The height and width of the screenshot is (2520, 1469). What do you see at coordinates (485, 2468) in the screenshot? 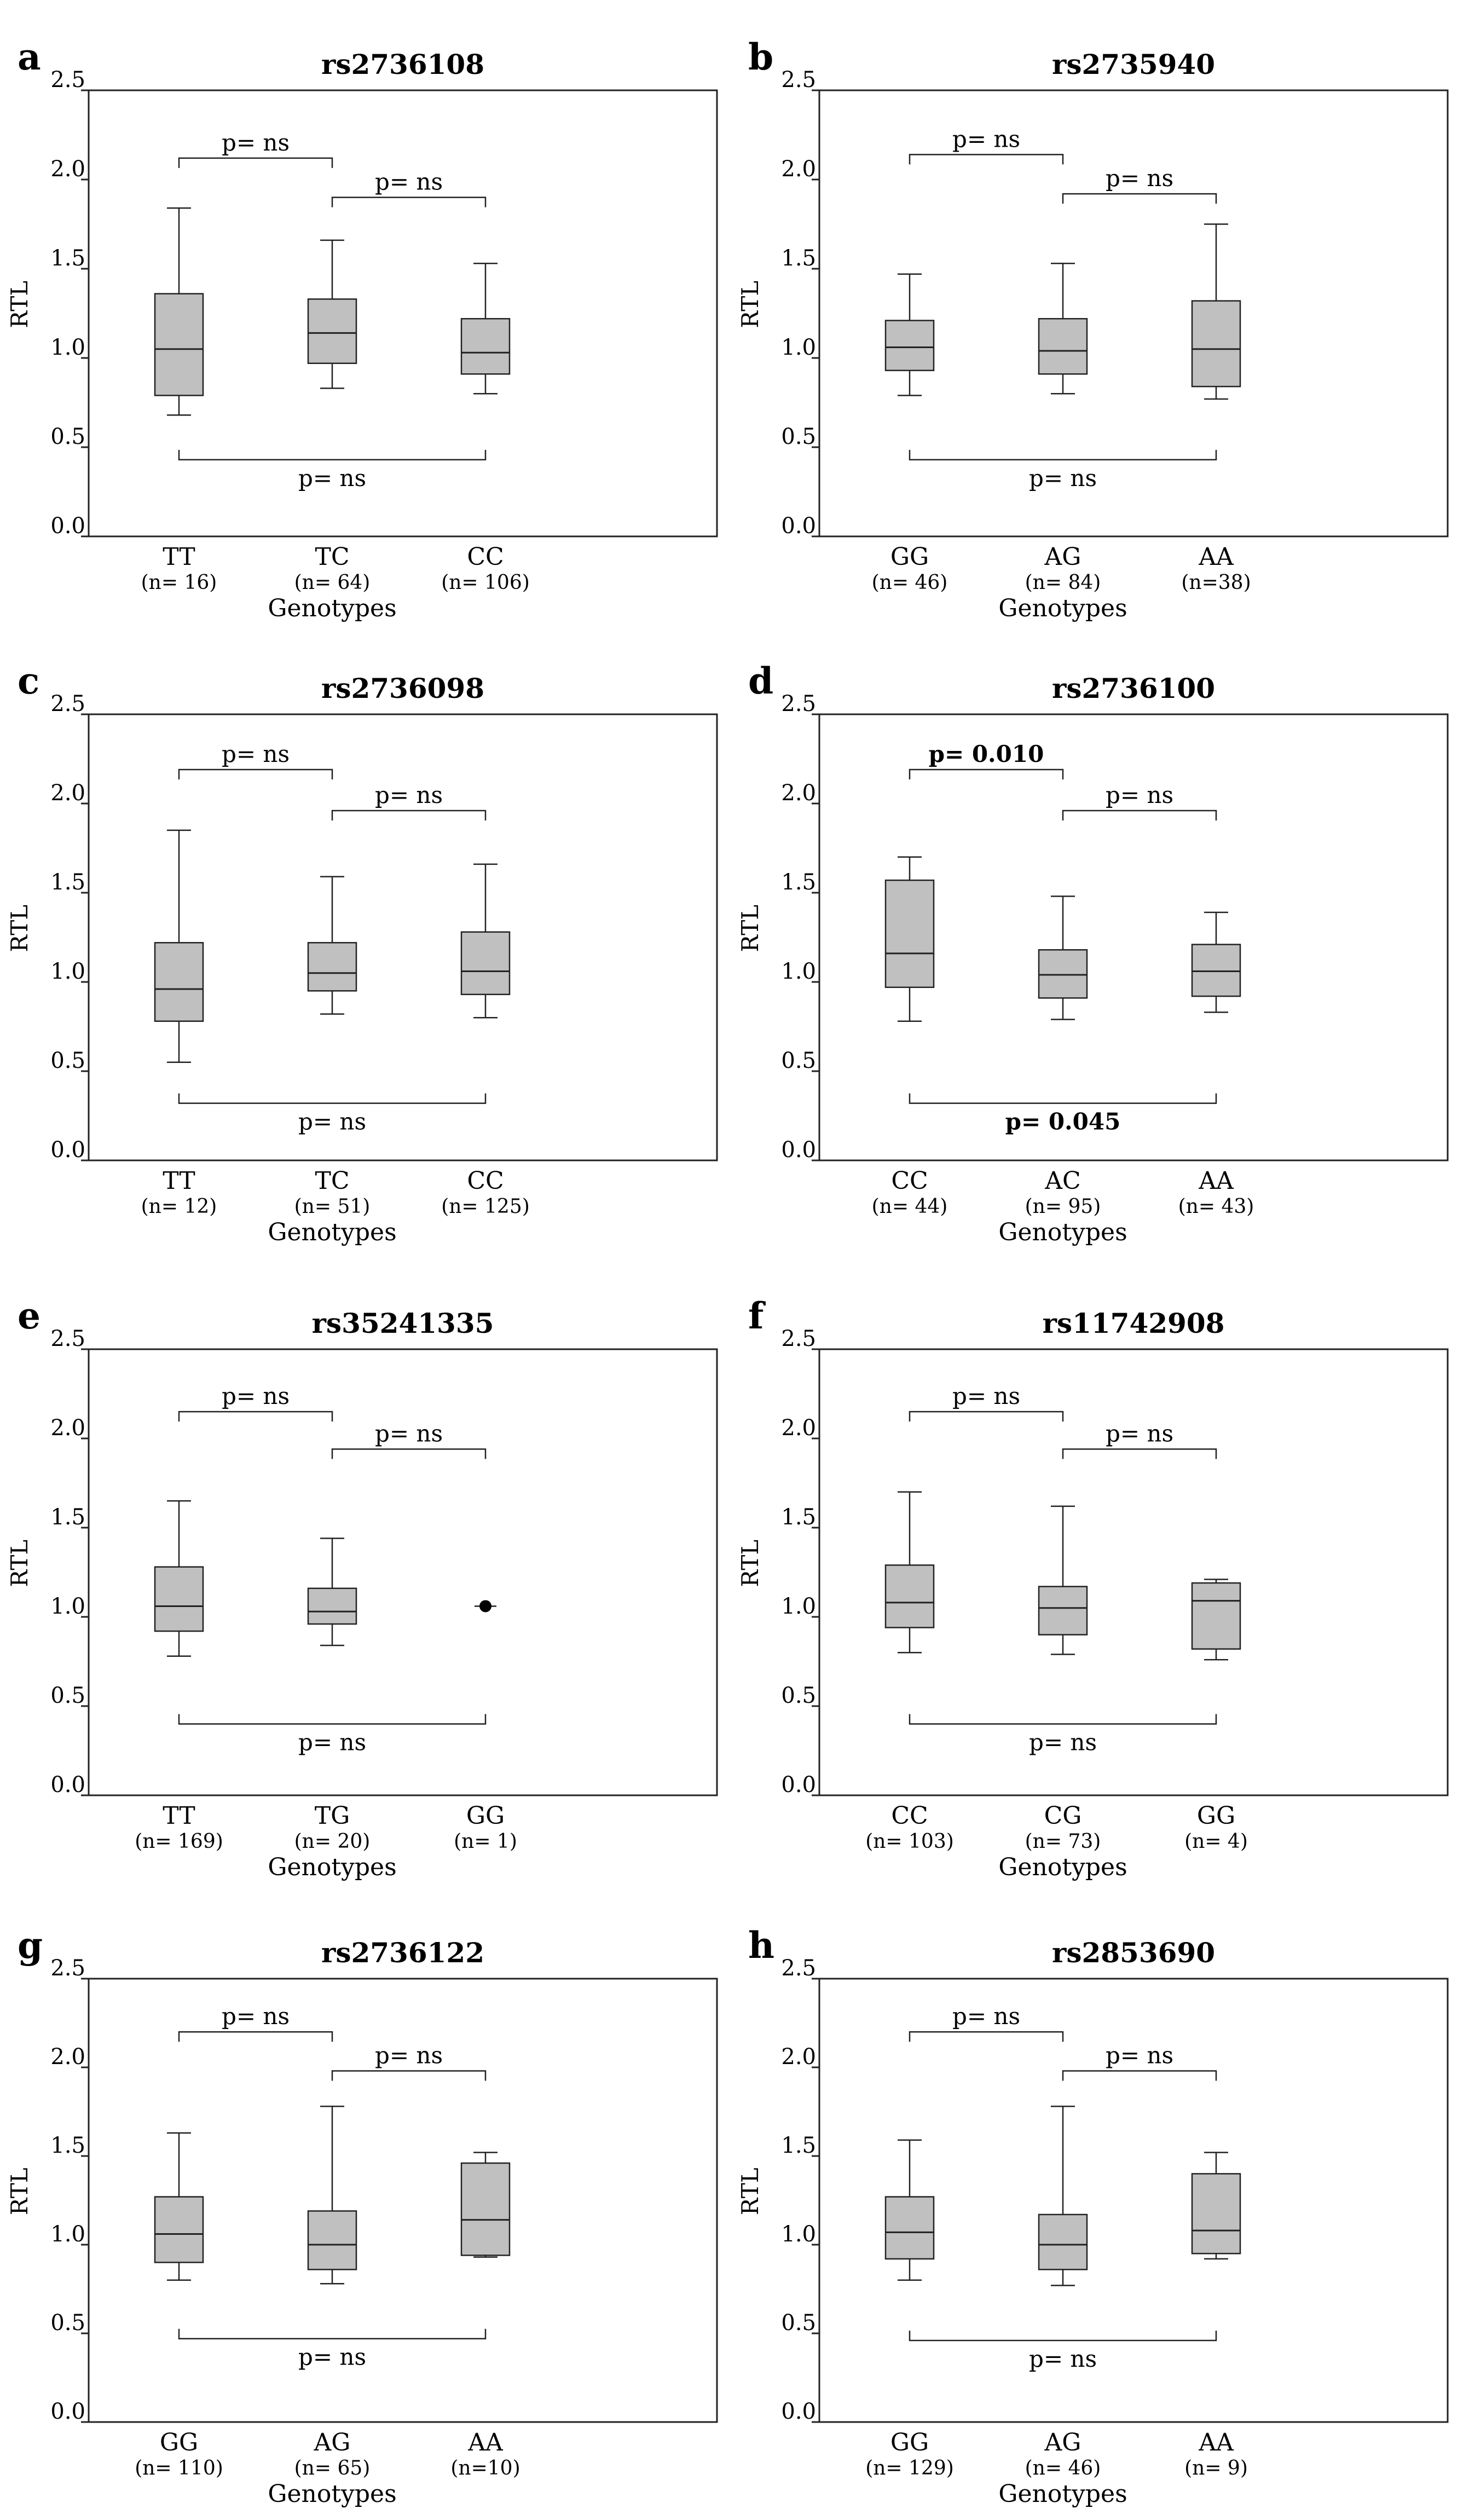
I see `sample-size-label: (n=10)` at bounding box center [485, 2468].